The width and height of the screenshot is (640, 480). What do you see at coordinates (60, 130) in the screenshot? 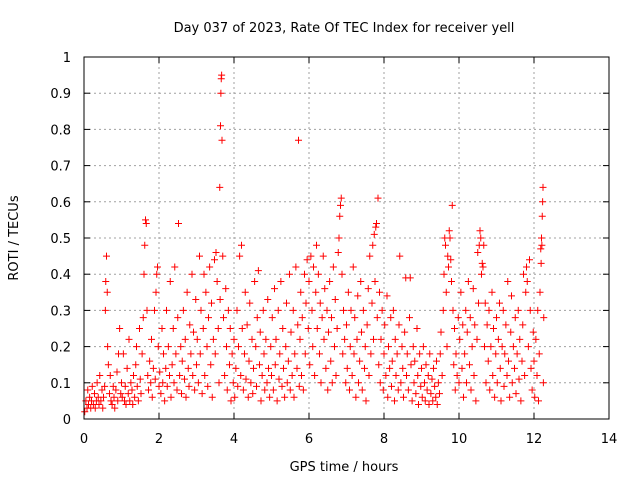
I see `y-tick-label: 0.8` at bounding box center [60, 130].